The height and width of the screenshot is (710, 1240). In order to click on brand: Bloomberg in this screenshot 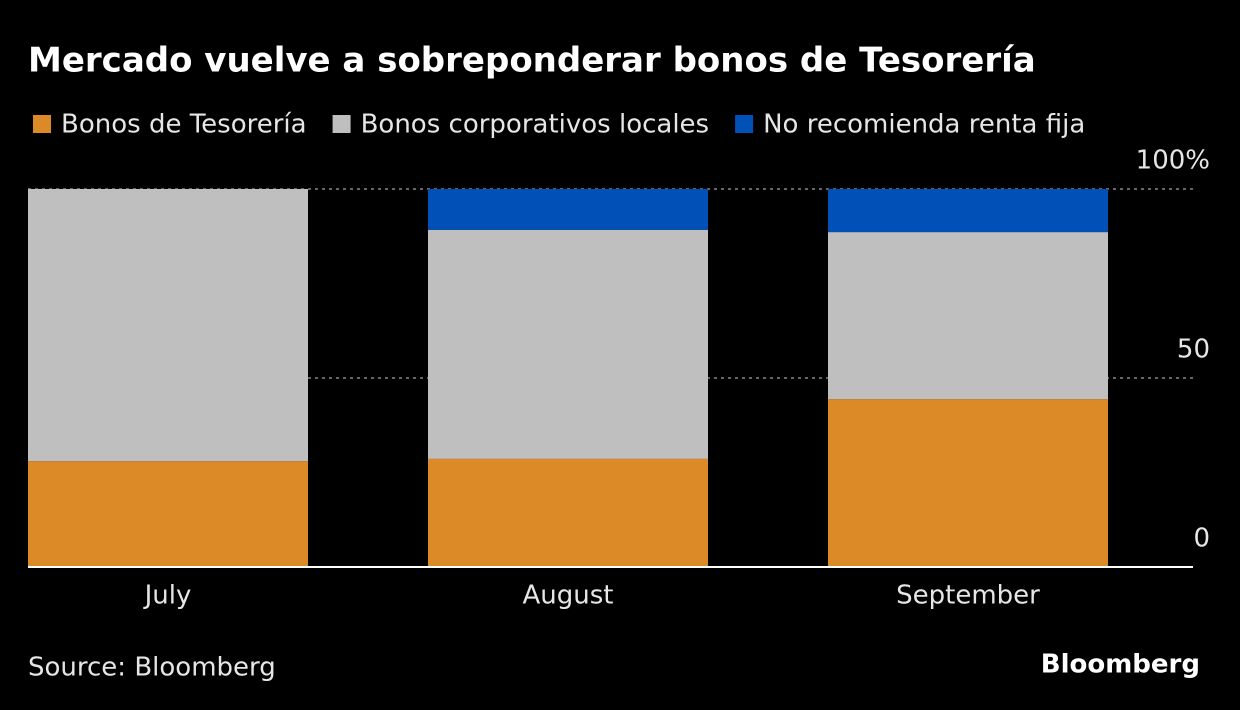, I will do `click(1120, 665)`.